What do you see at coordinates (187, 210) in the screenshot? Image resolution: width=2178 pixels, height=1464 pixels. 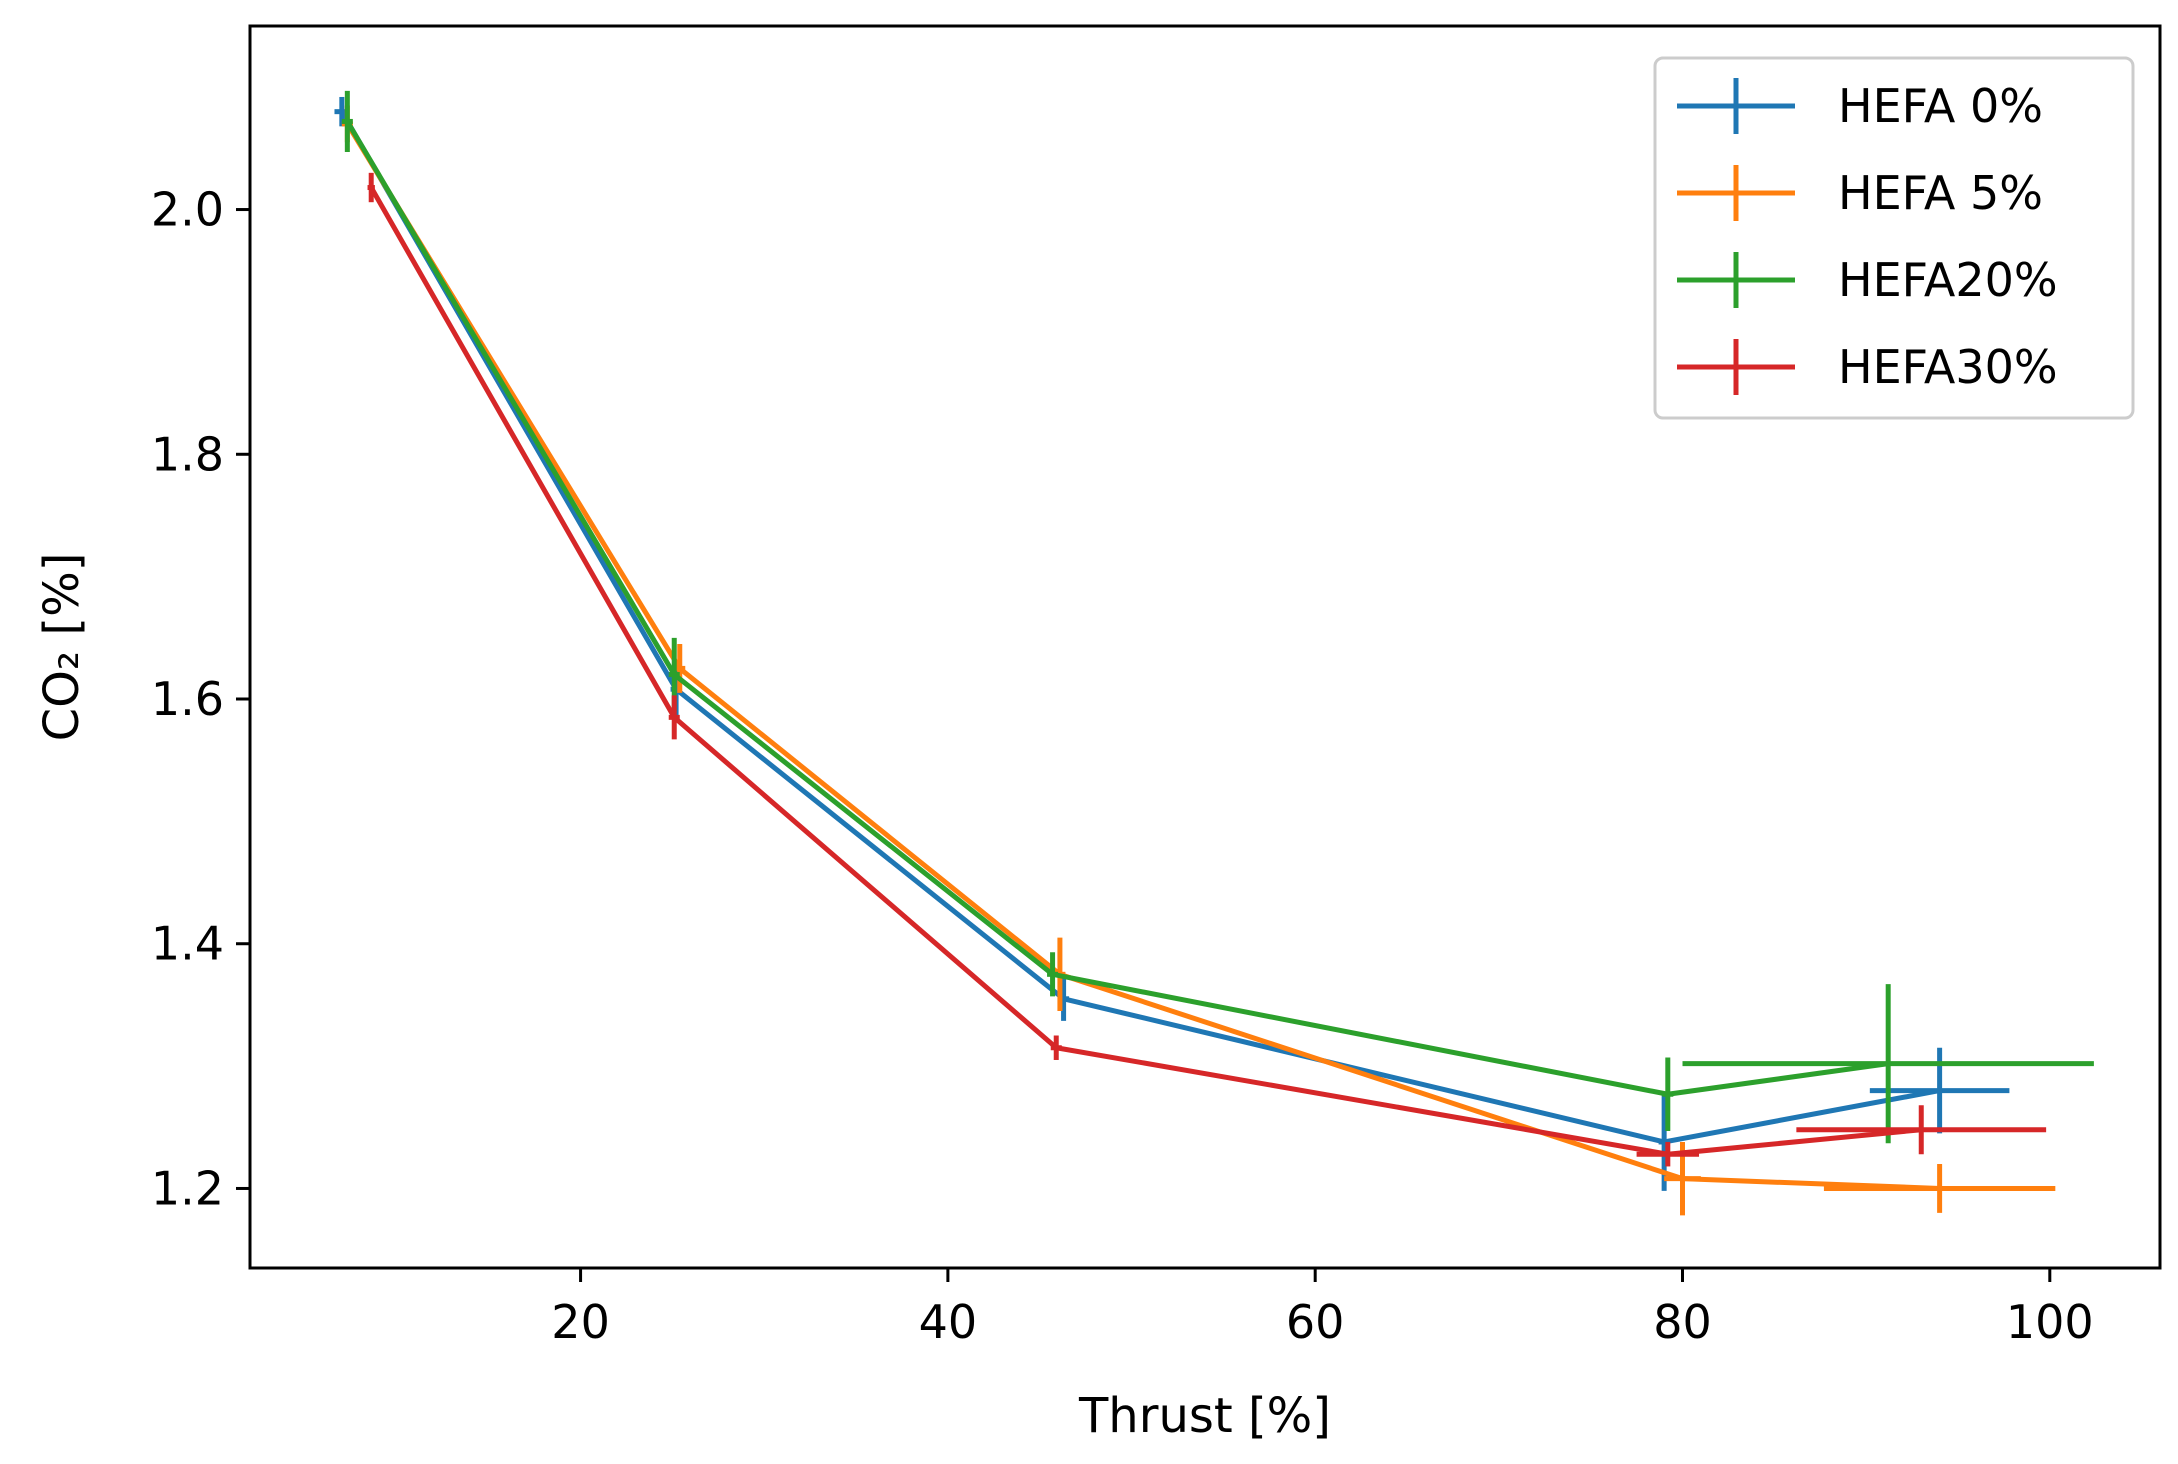 I see `y-tick-label: 2.0` at bounding box center [187, 210].